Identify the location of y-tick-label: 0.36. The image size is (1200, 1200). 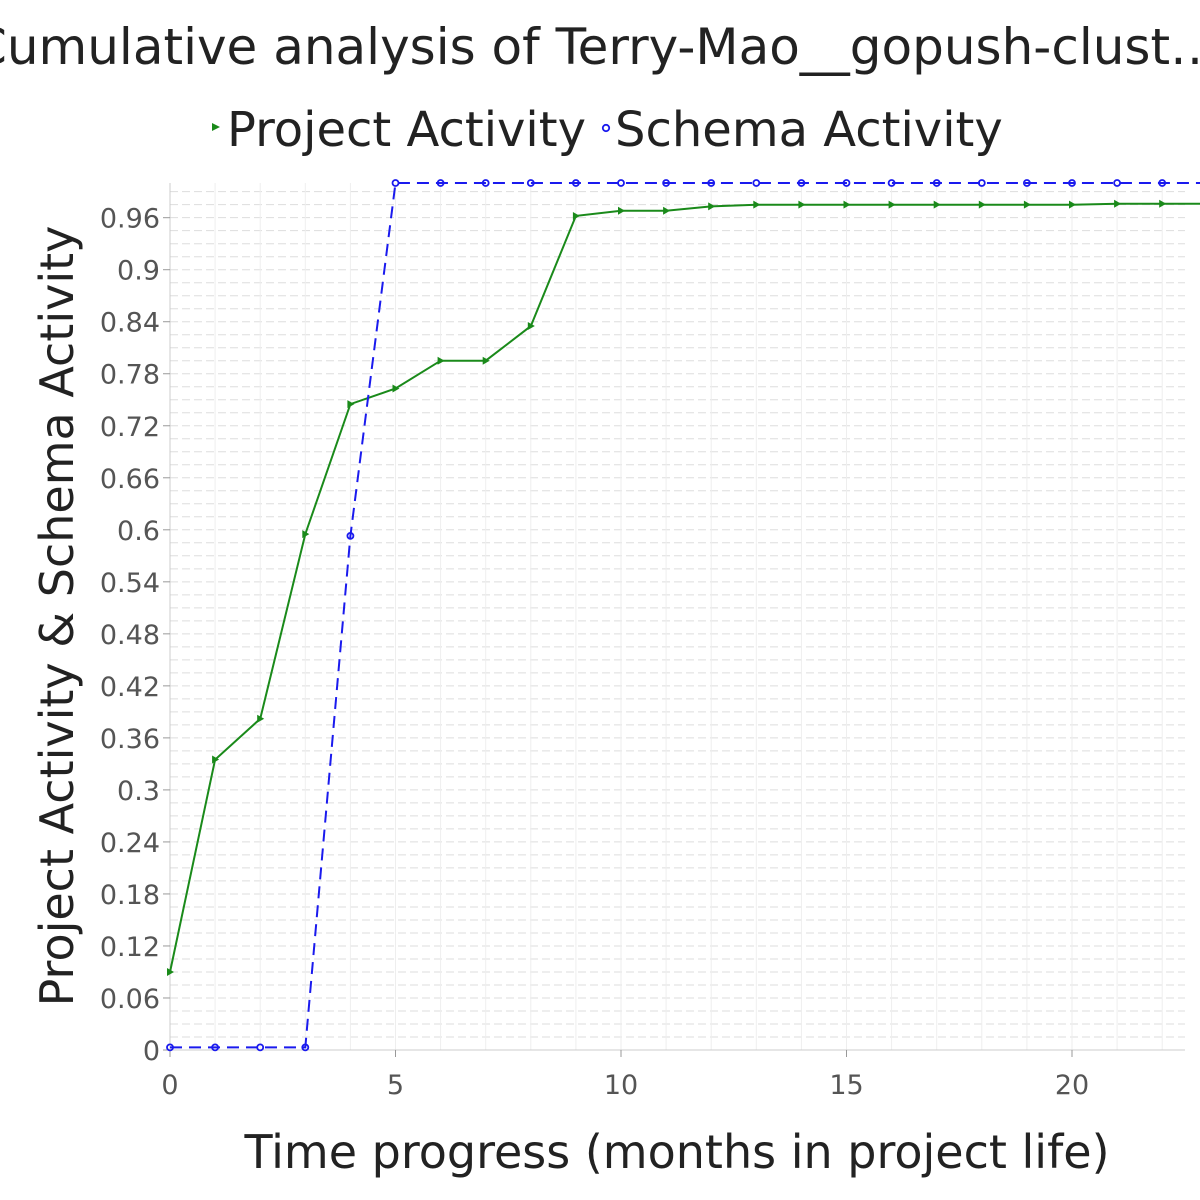
(130, 739).